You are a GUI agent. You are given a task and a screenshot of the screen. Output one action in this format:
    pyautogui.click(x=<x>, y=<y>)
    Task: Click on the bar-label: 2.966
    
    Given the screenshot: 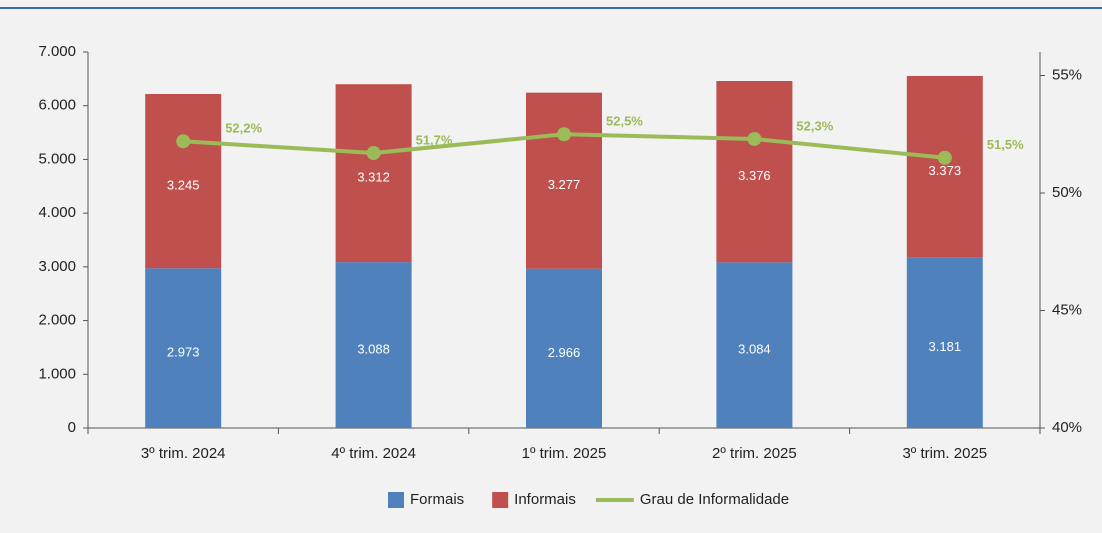 What is the action you would take?
    pyautogui.click(x=564, y=352)
    